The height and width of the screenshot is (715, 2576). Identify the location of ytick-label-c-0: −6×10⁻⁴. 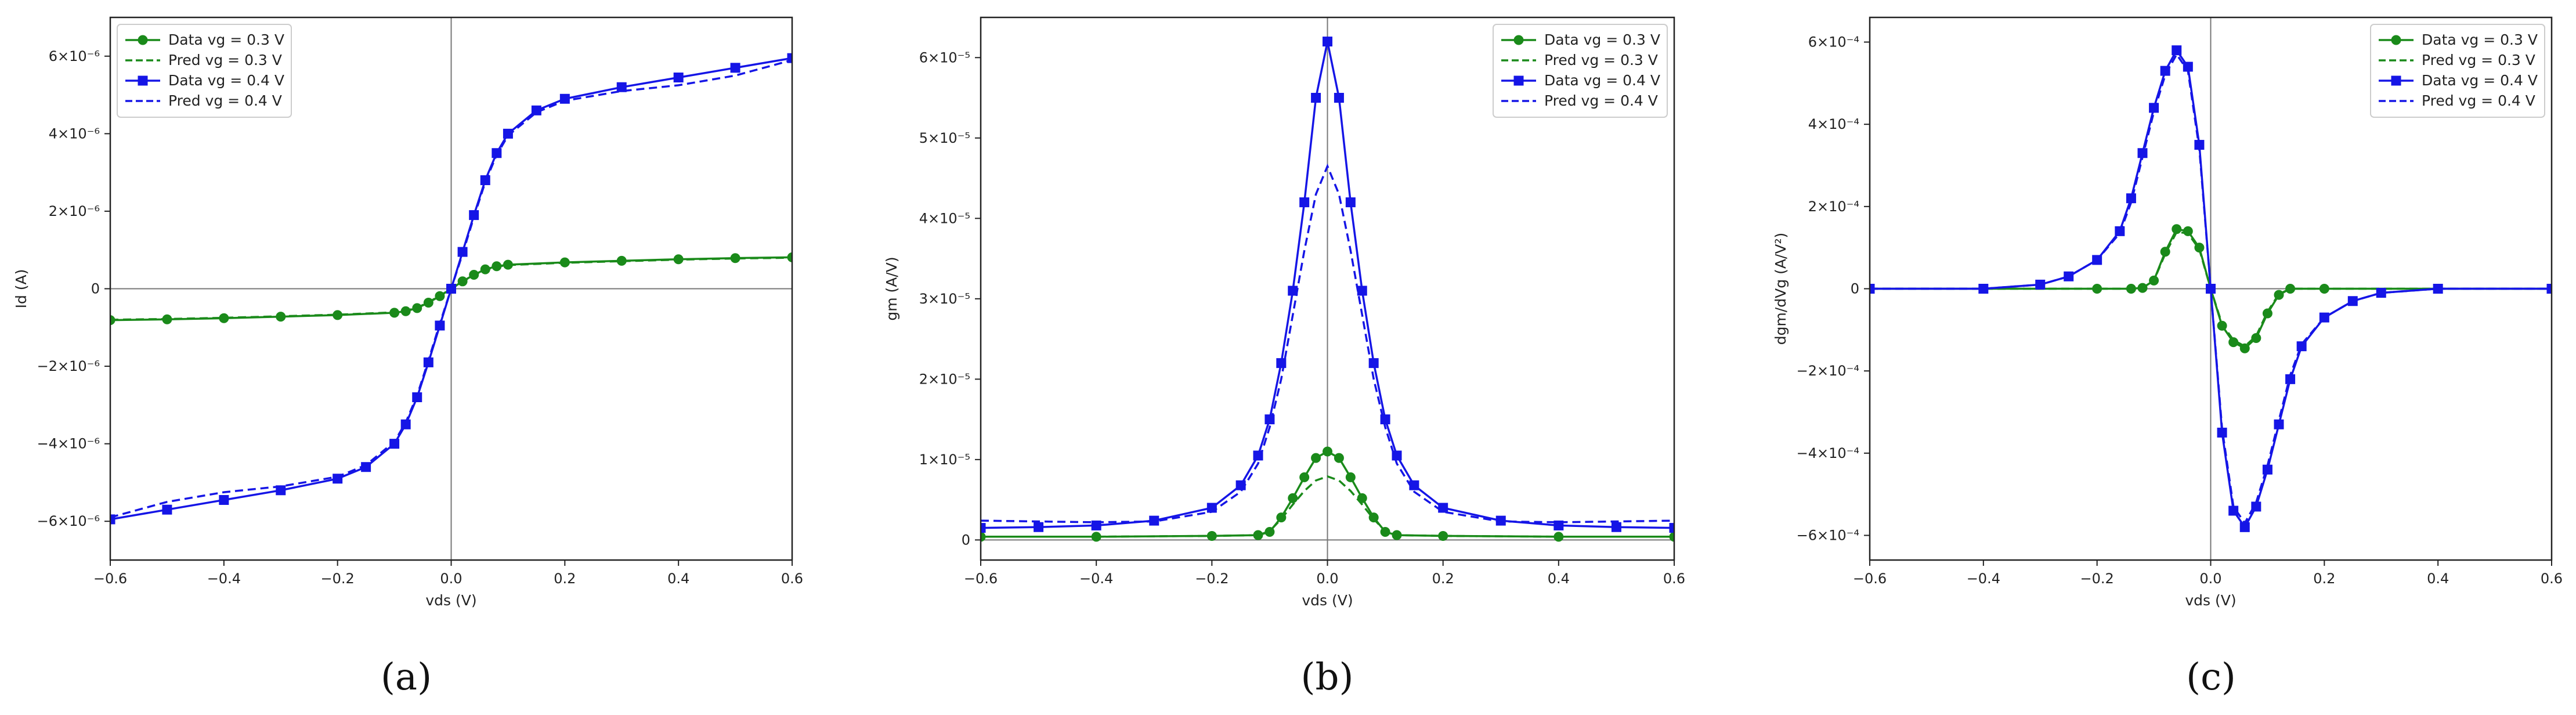
(1828, 536).